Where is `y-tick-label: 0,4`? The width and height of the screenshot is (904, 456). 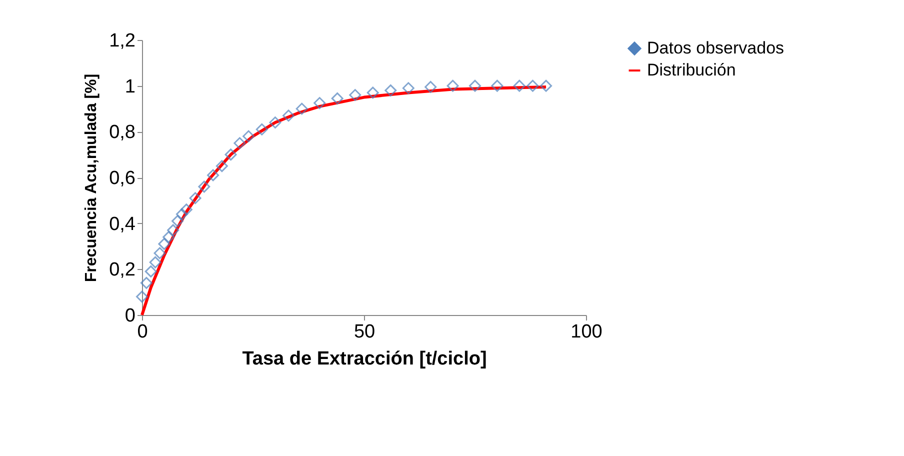 y-tick-label: 0,4 is located at coordinates (122, 224).